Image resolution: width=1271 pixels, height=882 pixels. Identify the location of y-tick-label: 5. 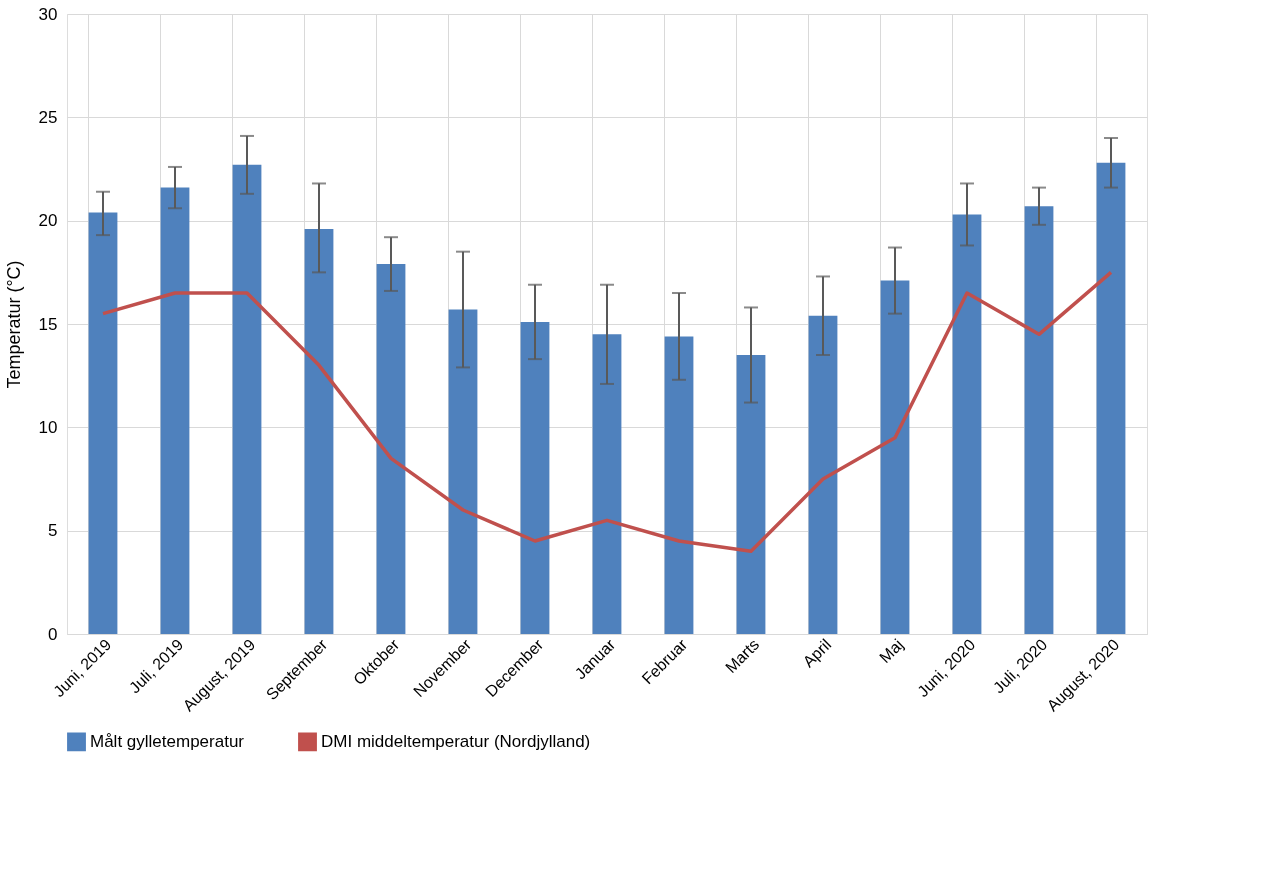
(53, 531).